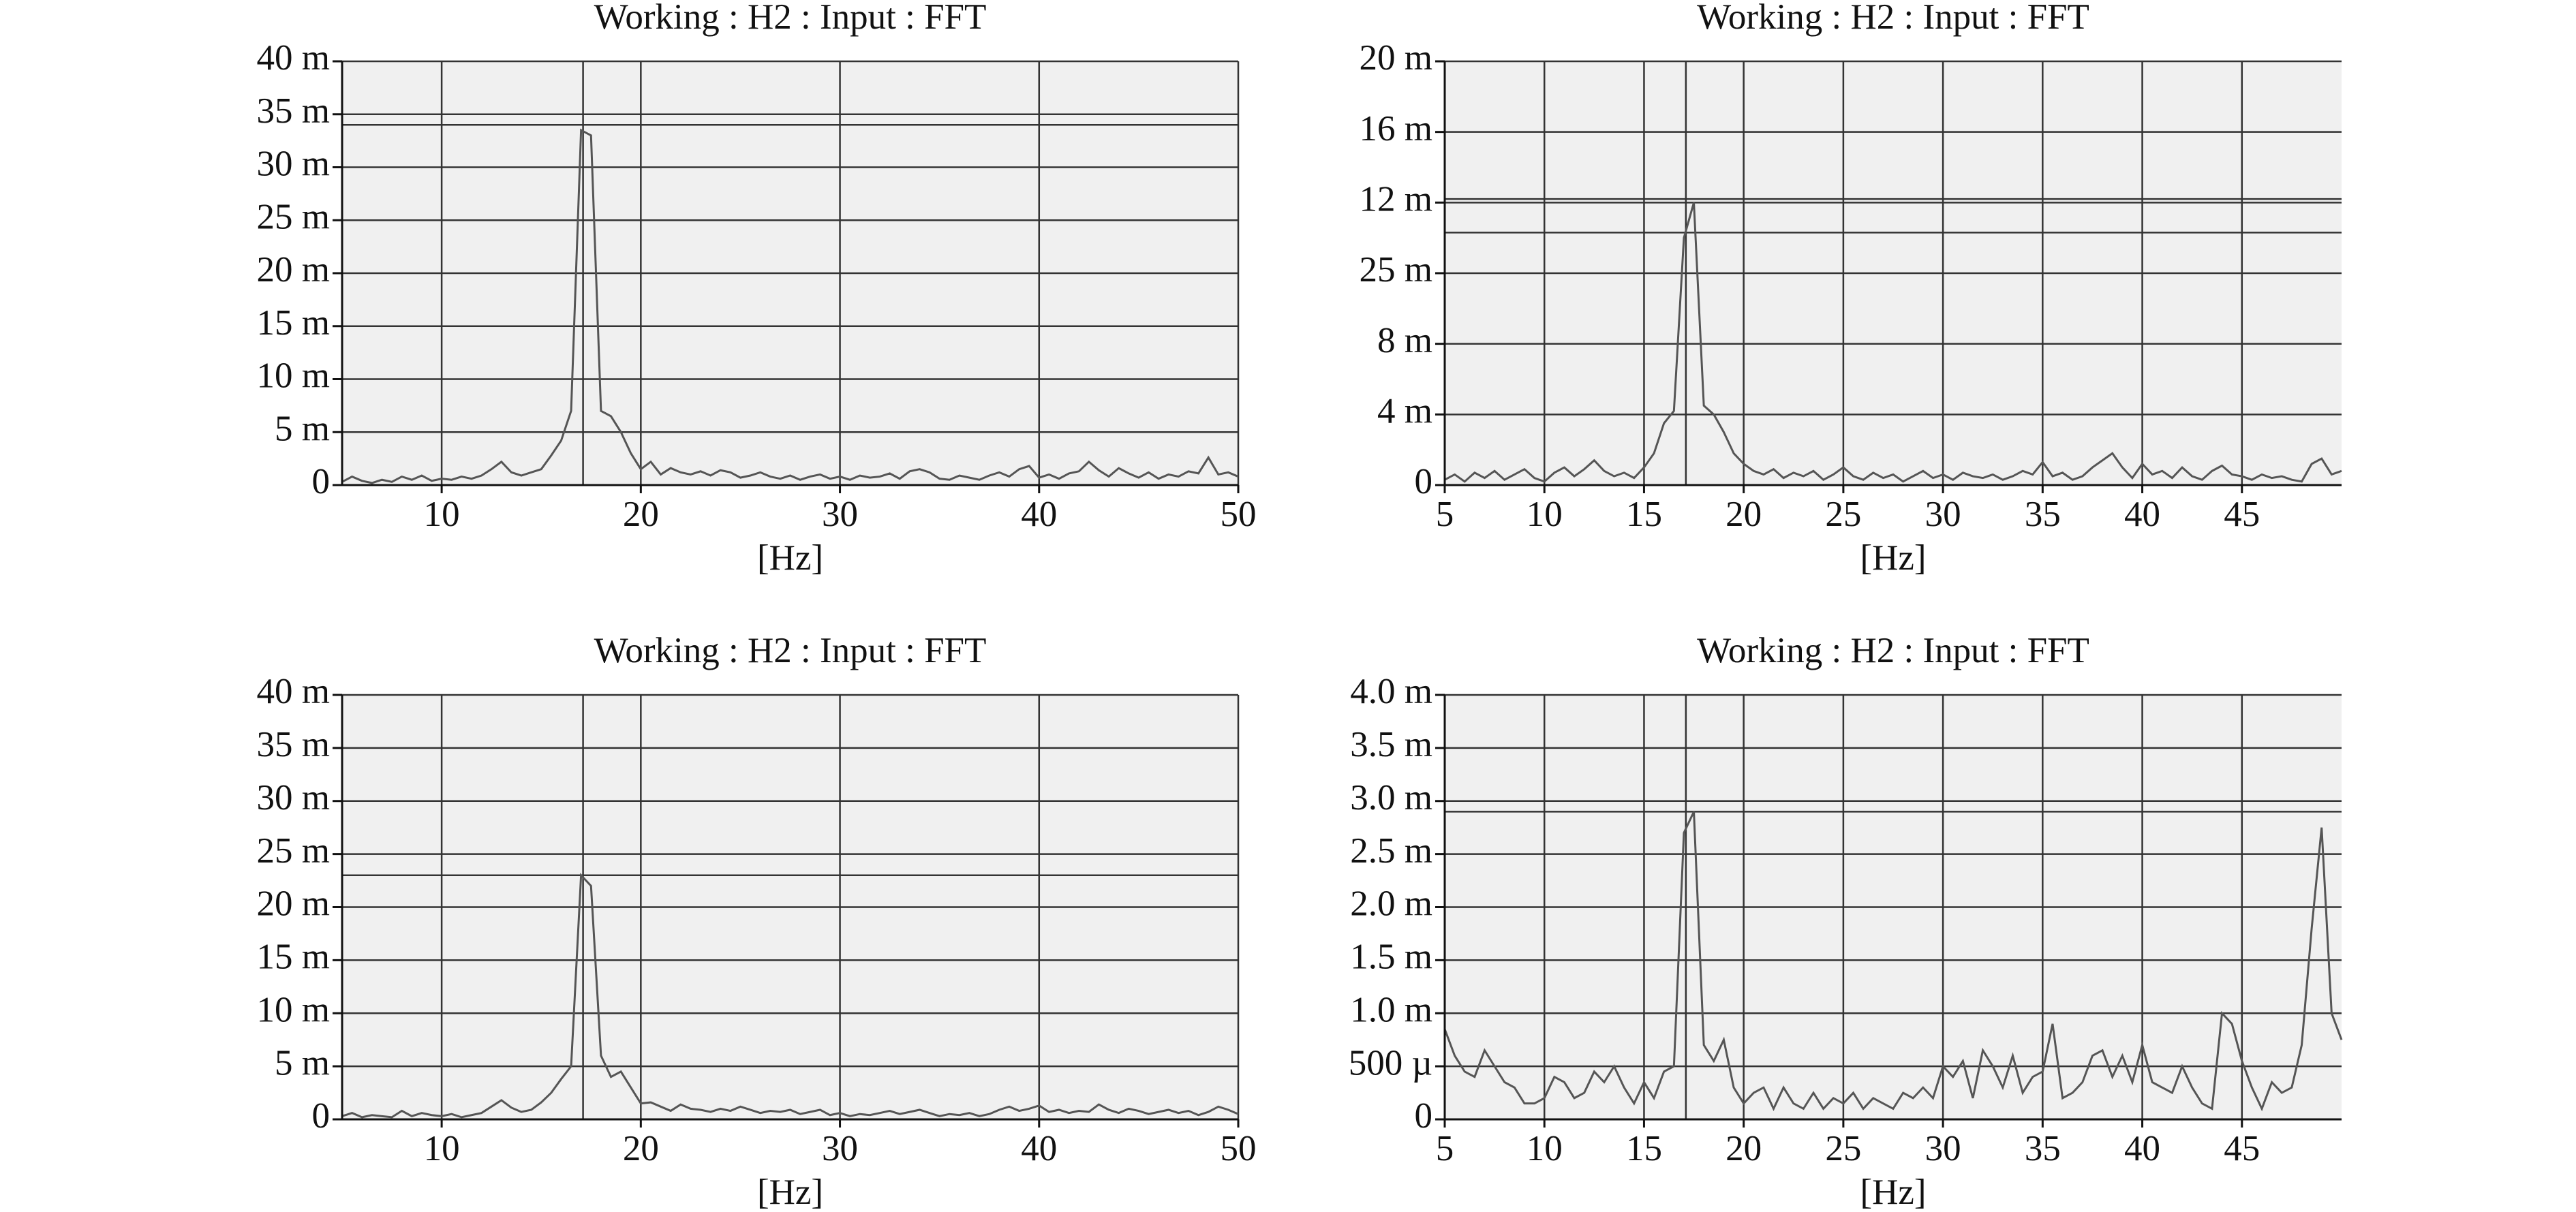 The width and height of the screenshot is (2576, 1212). I want to click on y-tick-label: 2.5 m, so click(1391, 851).